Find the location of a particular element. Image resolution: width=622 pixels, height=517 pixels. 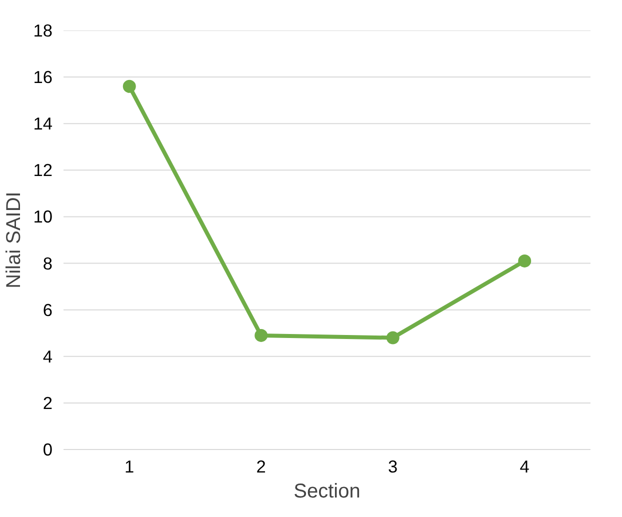

x-tick-label: 2 is located at coordinates (261, 466).